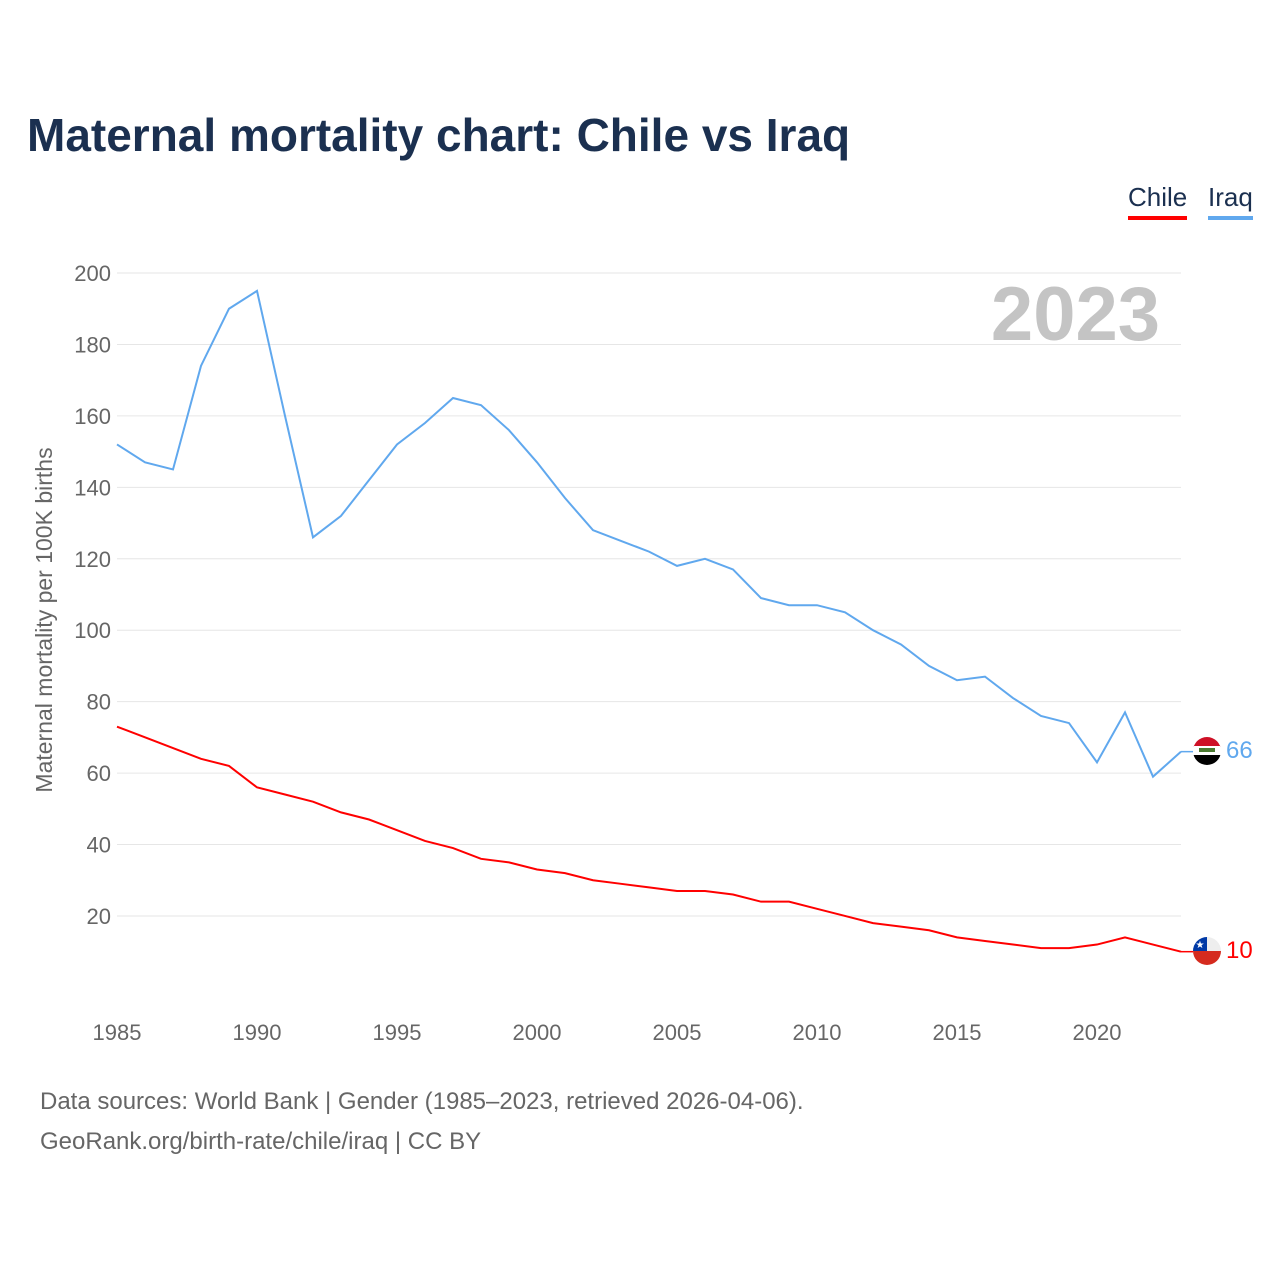 This screenshot has width=1280, height=1280. Describe the element at coordinates (397, 1032) in the screenshot. I see `x-tick-label: 1995` at that location.